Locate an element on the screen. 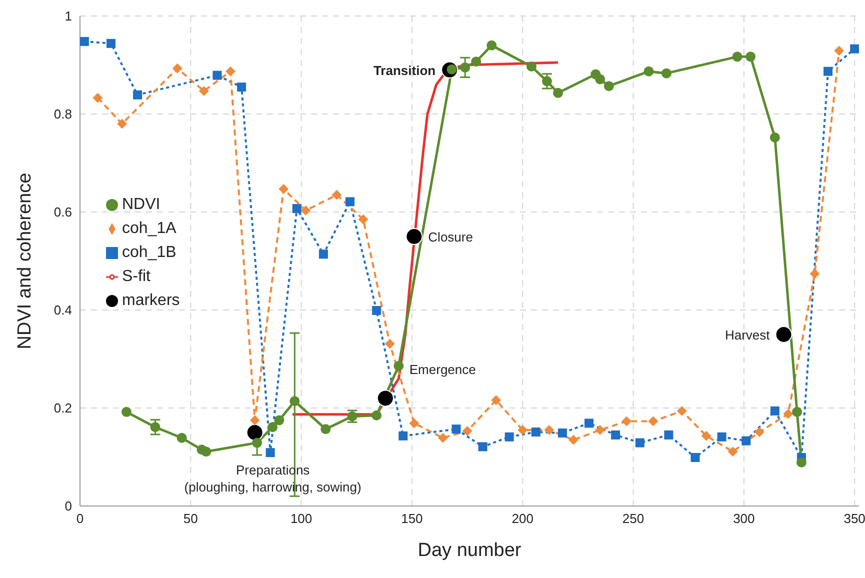 The height and width of the screenshot is (578, 865). legend-label: S-fit is located at coordinates (136, 276).